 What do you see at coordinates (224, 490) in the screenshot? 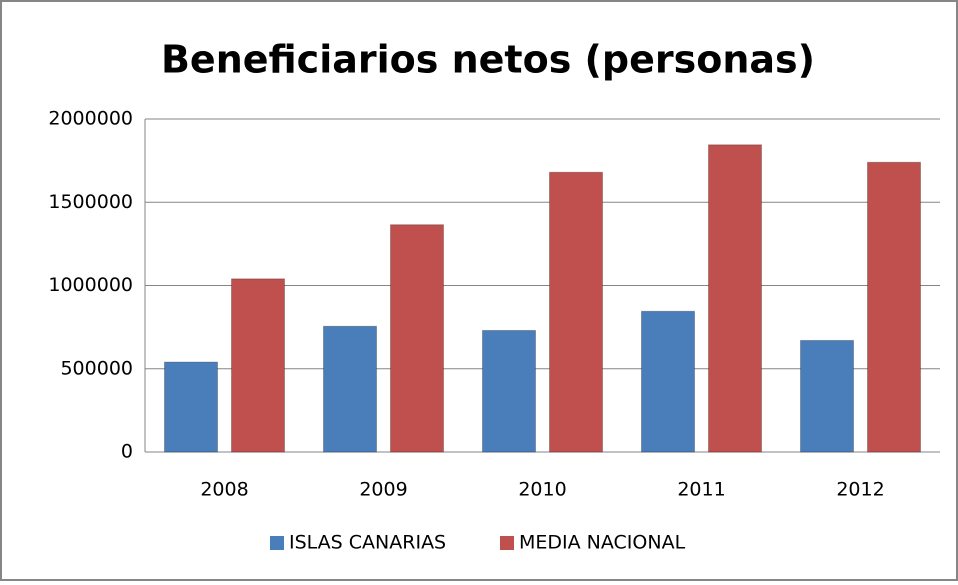
I see `x-tick-label: 2008` at bounding box center [224, 490].